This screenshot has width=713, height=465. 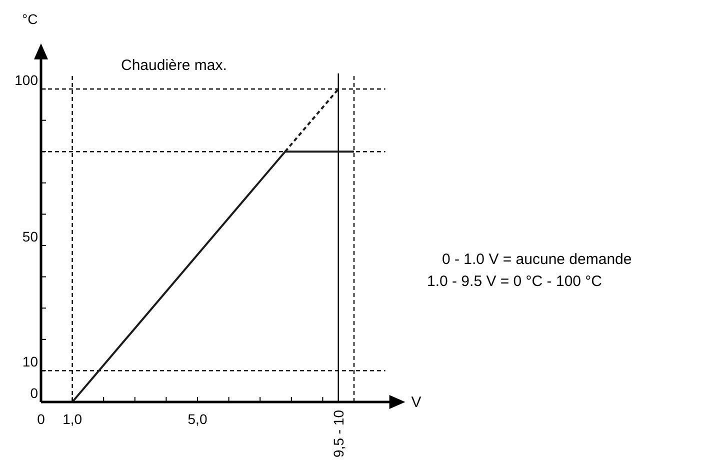 I want to click on text: 0 - 1.0 V = aucune demande, so click(x=537, y=259).